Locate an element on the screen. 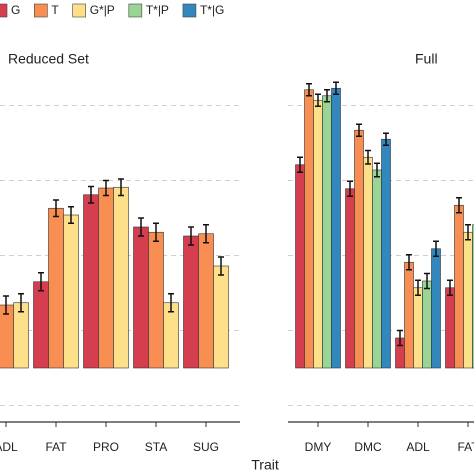  legend-label: G is located at coordinates (15, 10).